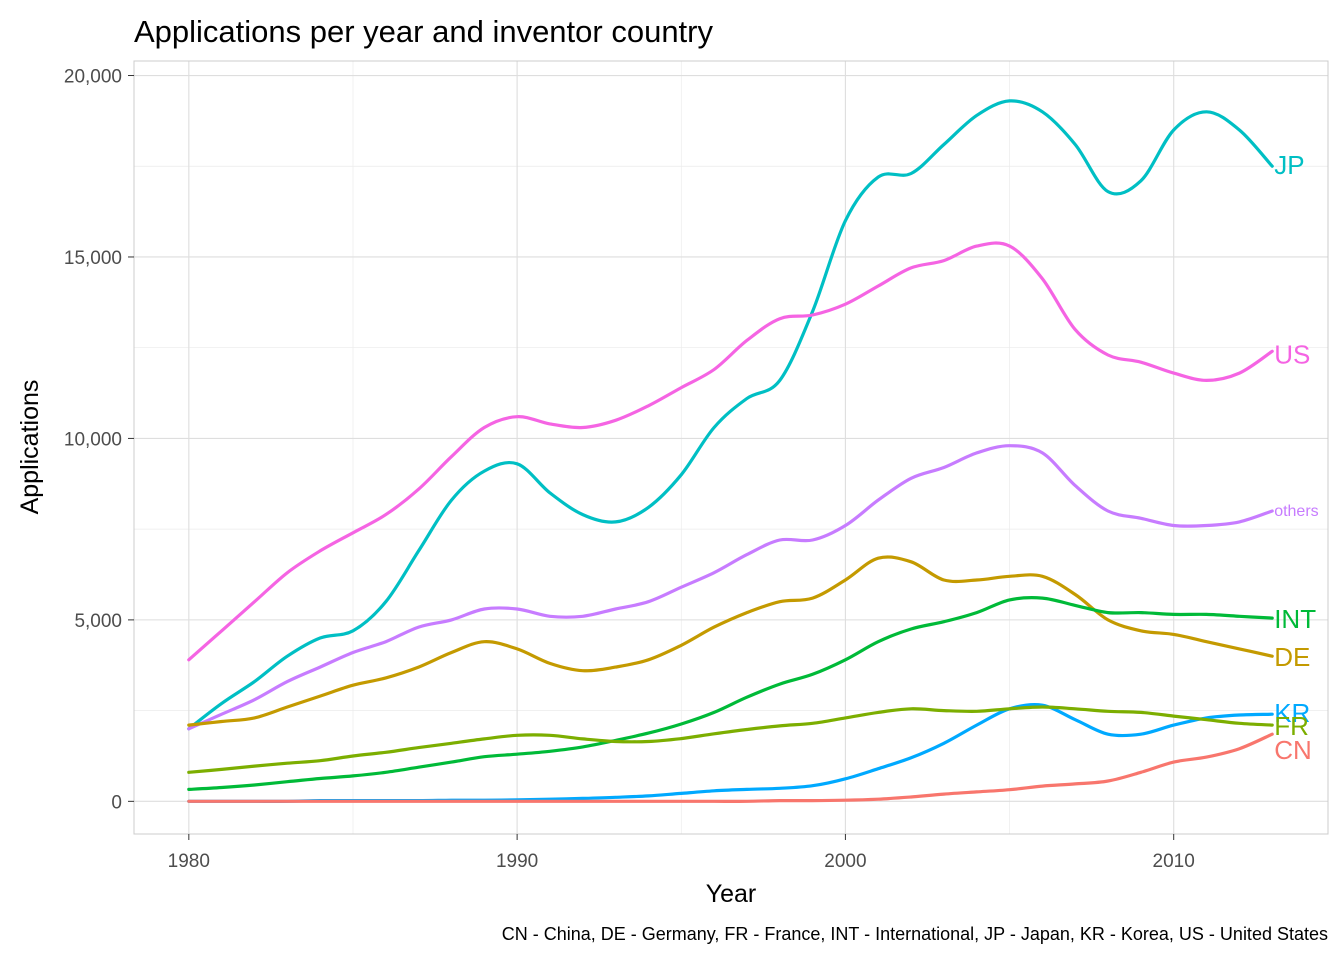  I want to click on x-tick-label: 1980, so click(189, 861).